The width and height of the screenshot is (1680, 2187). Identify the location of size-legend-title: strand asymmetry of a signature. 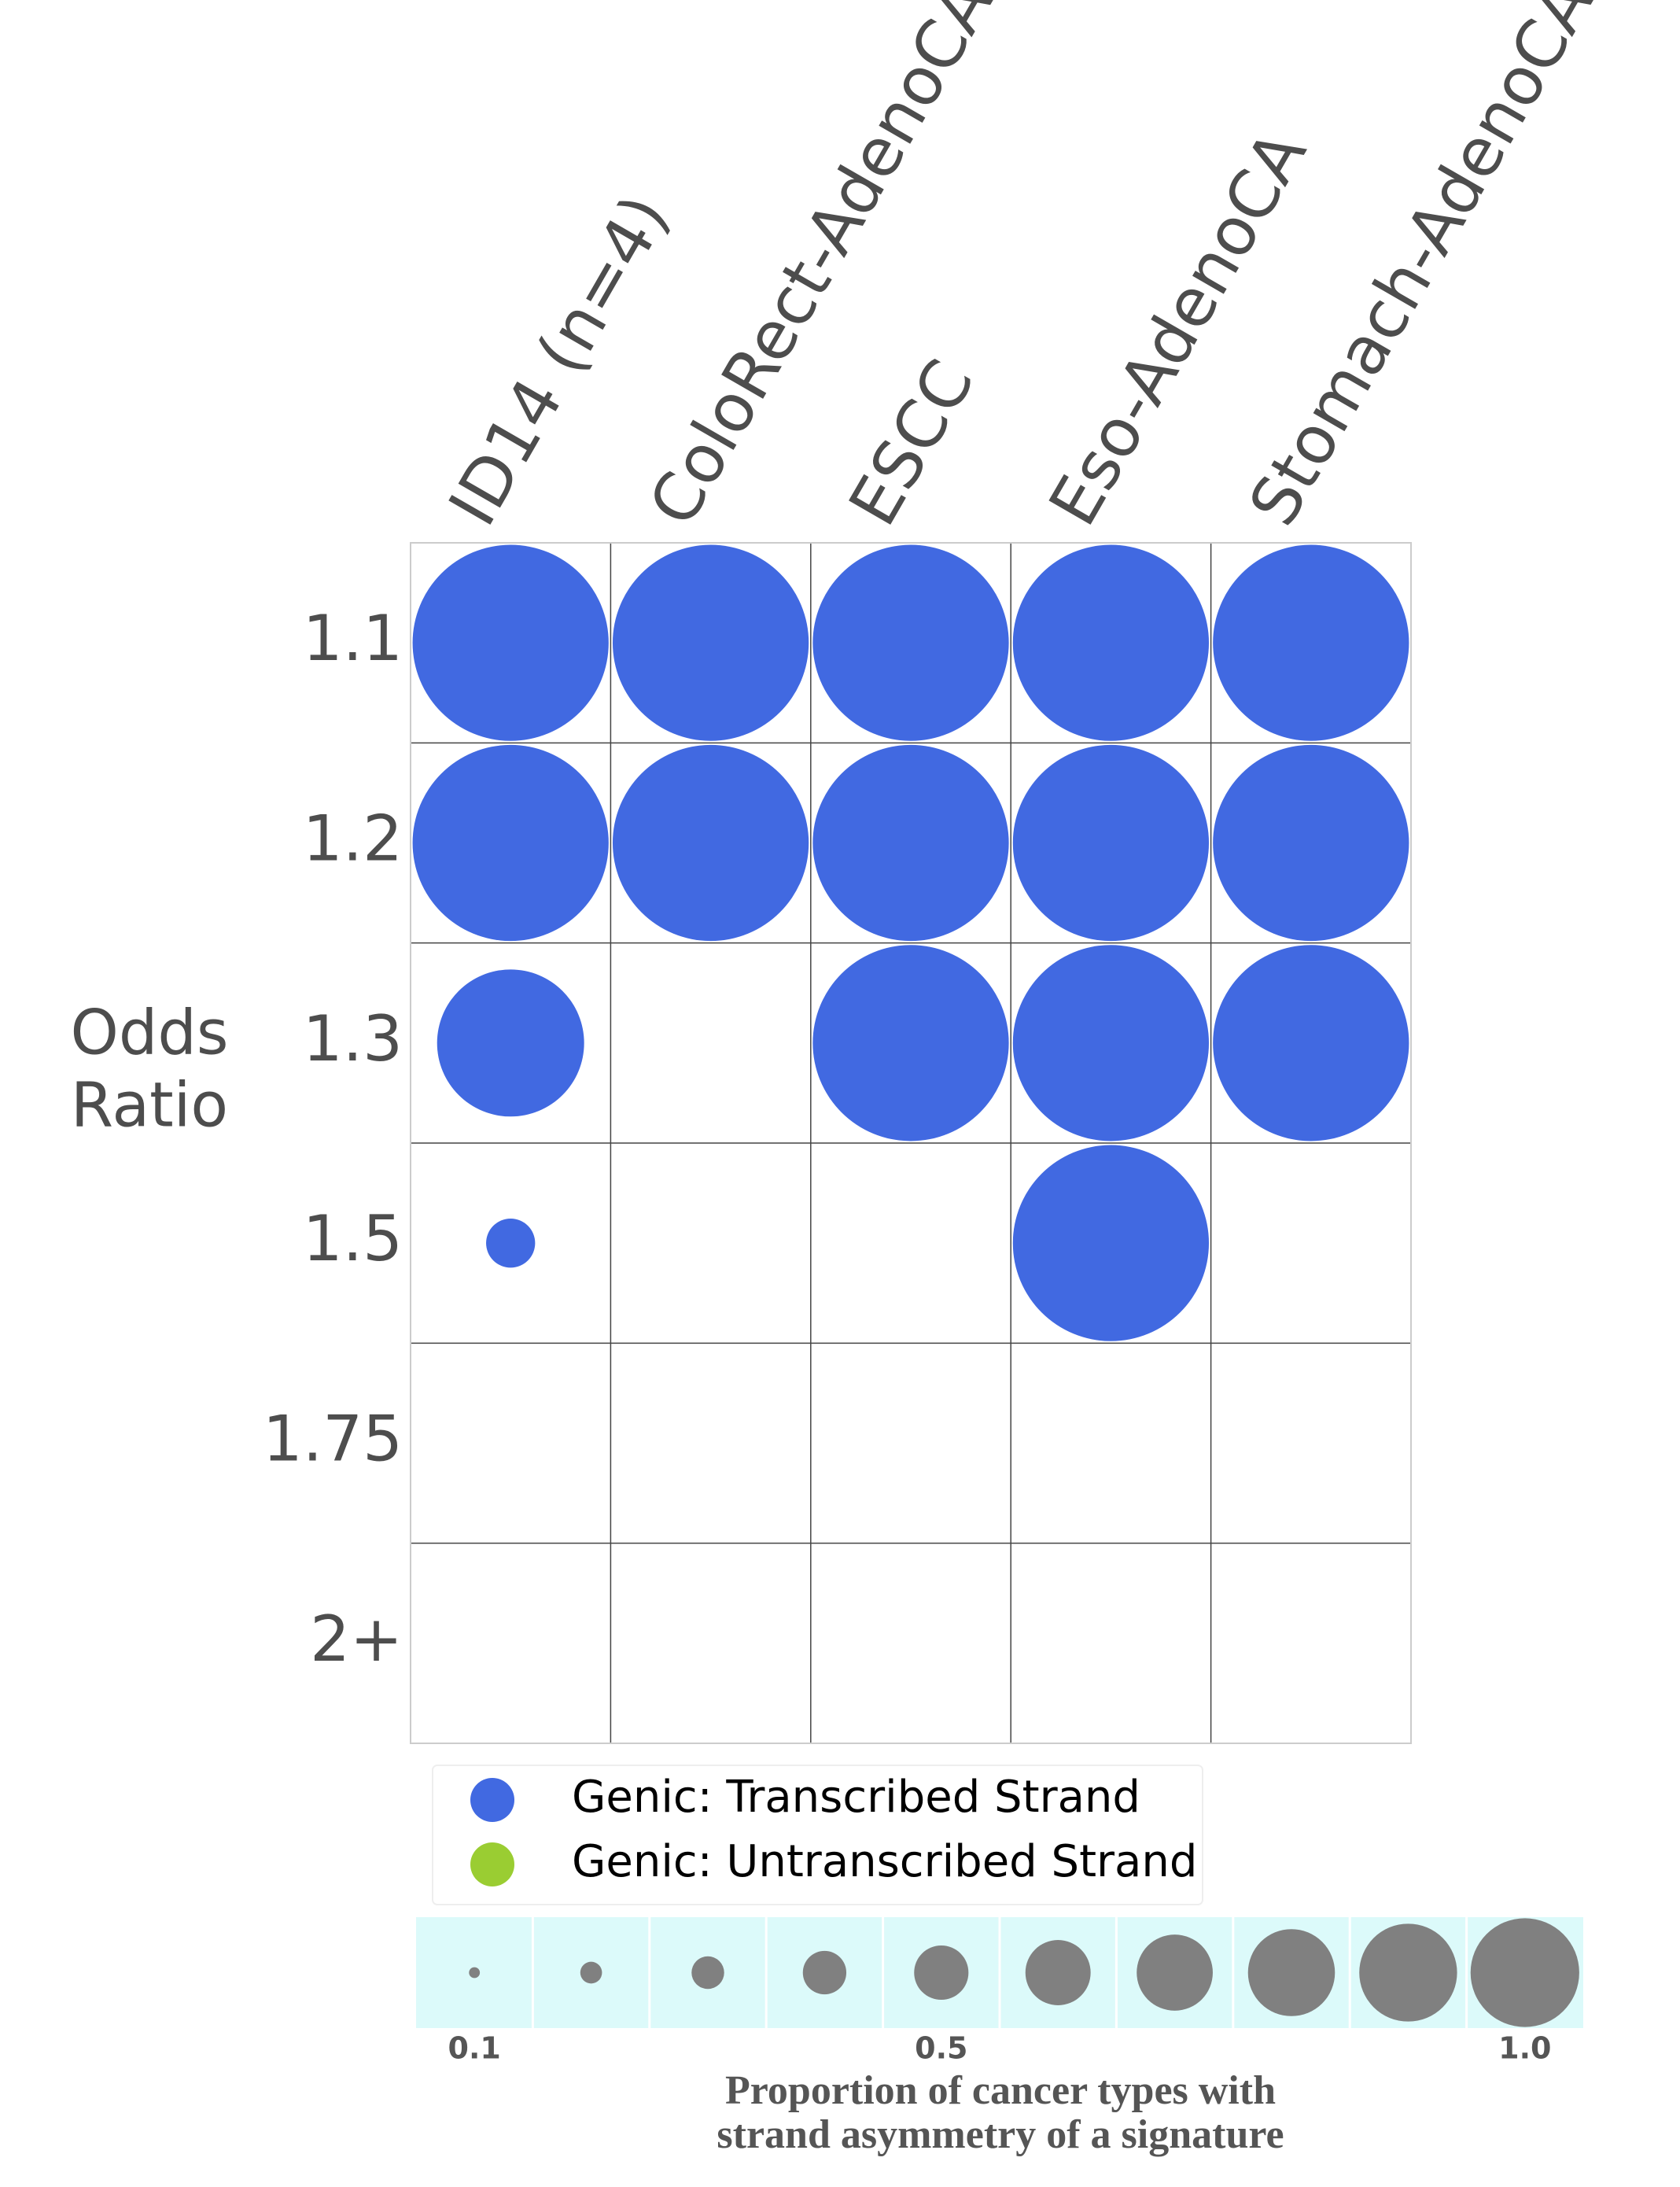
(1000, 2134).